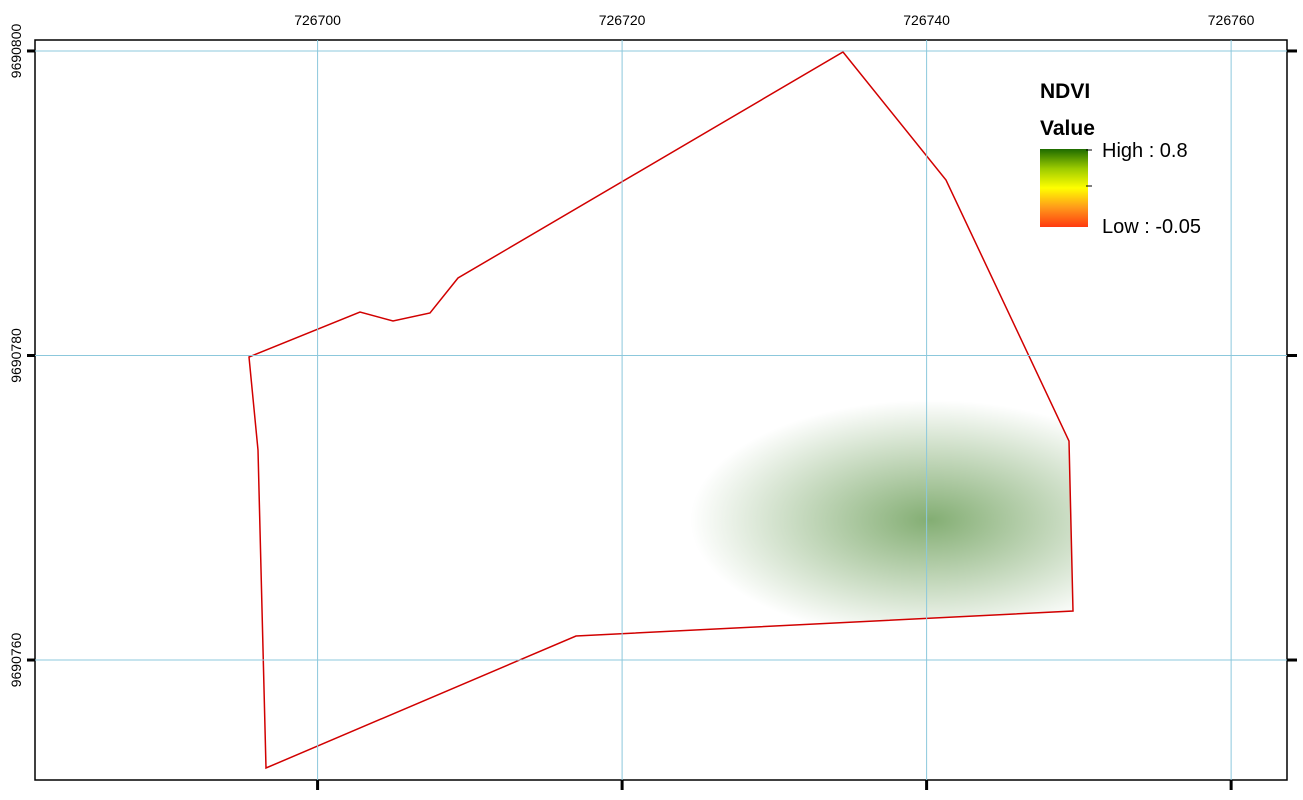 Image resolution: width=1303 pixels, height=800 pixels. What do you see at coordinates (1067, 128) in the screenshot?
I see `legend-subtitle: Value` at bounding box center [1067, 128].